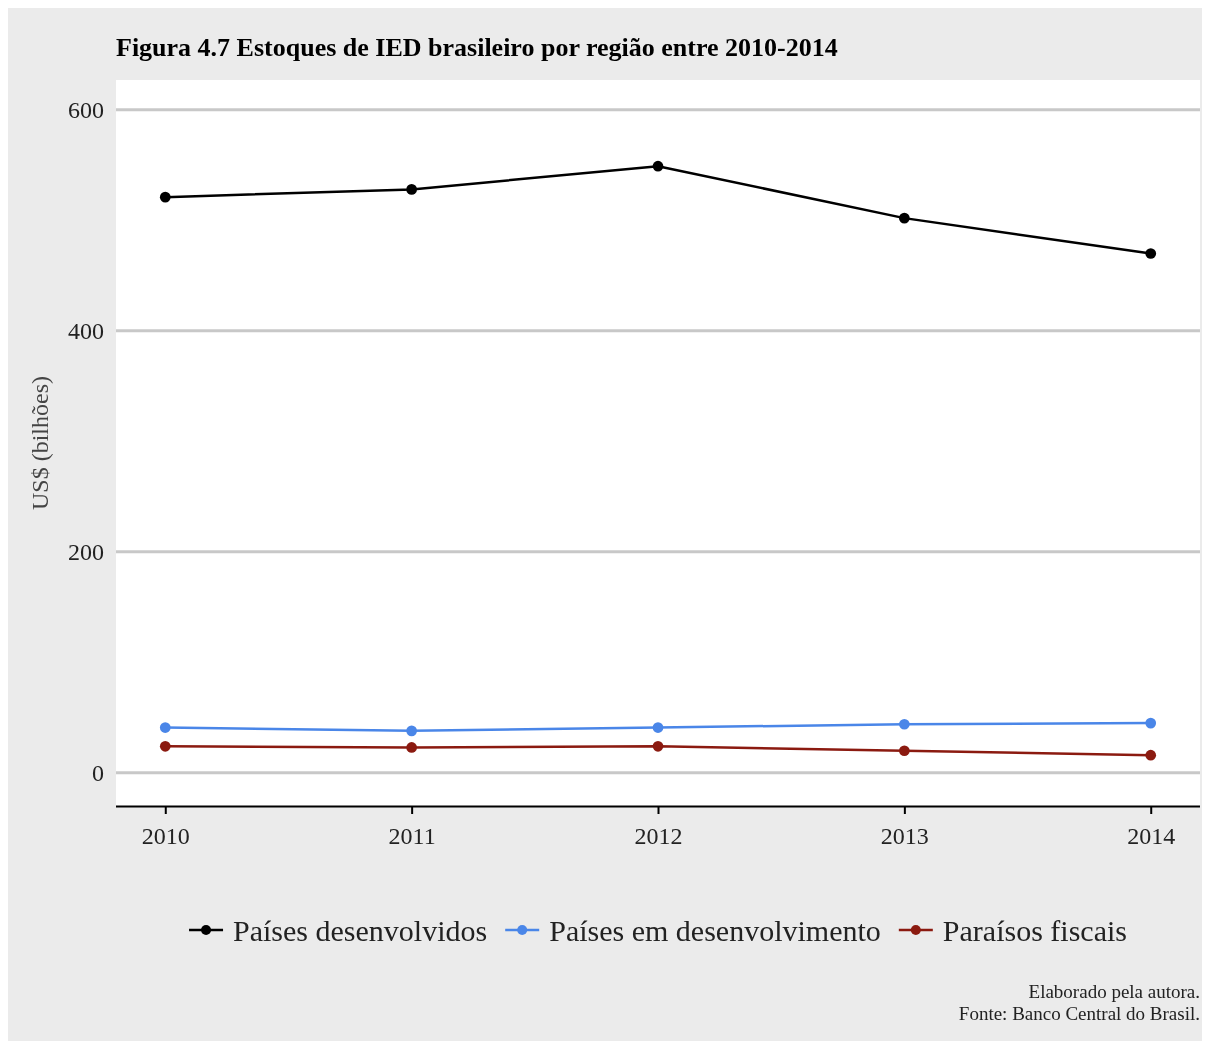 The height and width of the screenshot is (1049, 1210). Describe the element at coordinates (1079, 1013) in the screenshot. I see `source-note: Fonte: Banco Central do Brasil.` at that location.